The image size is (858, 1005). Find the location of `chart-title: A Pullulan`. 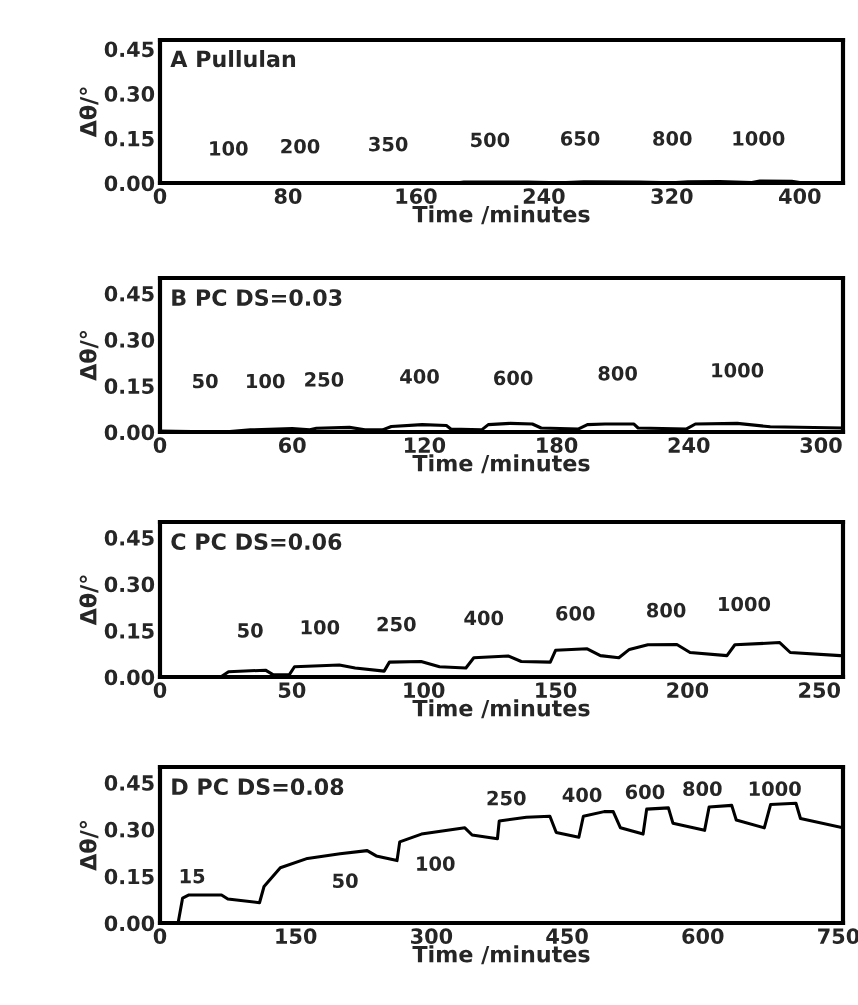

chart-title: A Pullulan is located at coordinates (233, 59).